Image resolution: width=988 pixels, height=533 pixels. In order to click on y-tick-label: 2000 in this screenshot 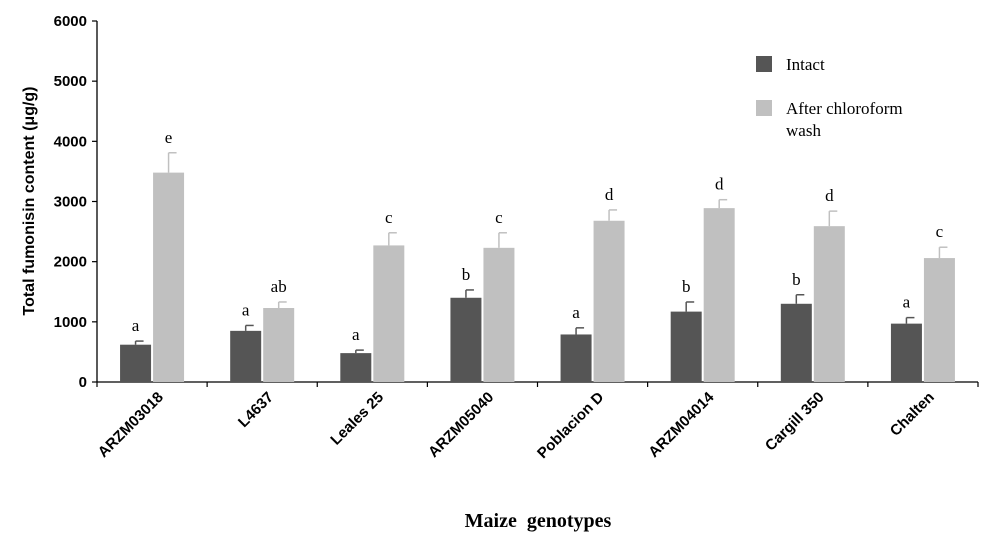, I will do `click(70, 262)`.